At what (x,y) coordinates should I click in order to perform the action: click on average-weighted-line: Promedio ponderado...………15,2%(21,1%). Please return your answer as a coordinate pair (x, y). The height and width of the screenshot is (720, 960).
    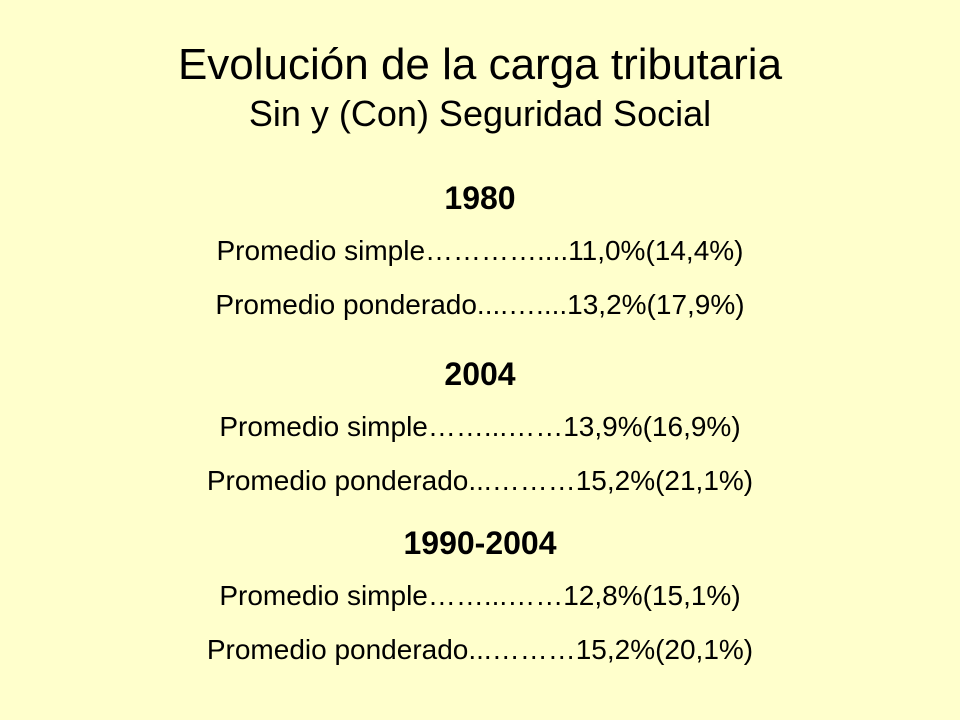
    Looking at the image, I should click on (480, 480).